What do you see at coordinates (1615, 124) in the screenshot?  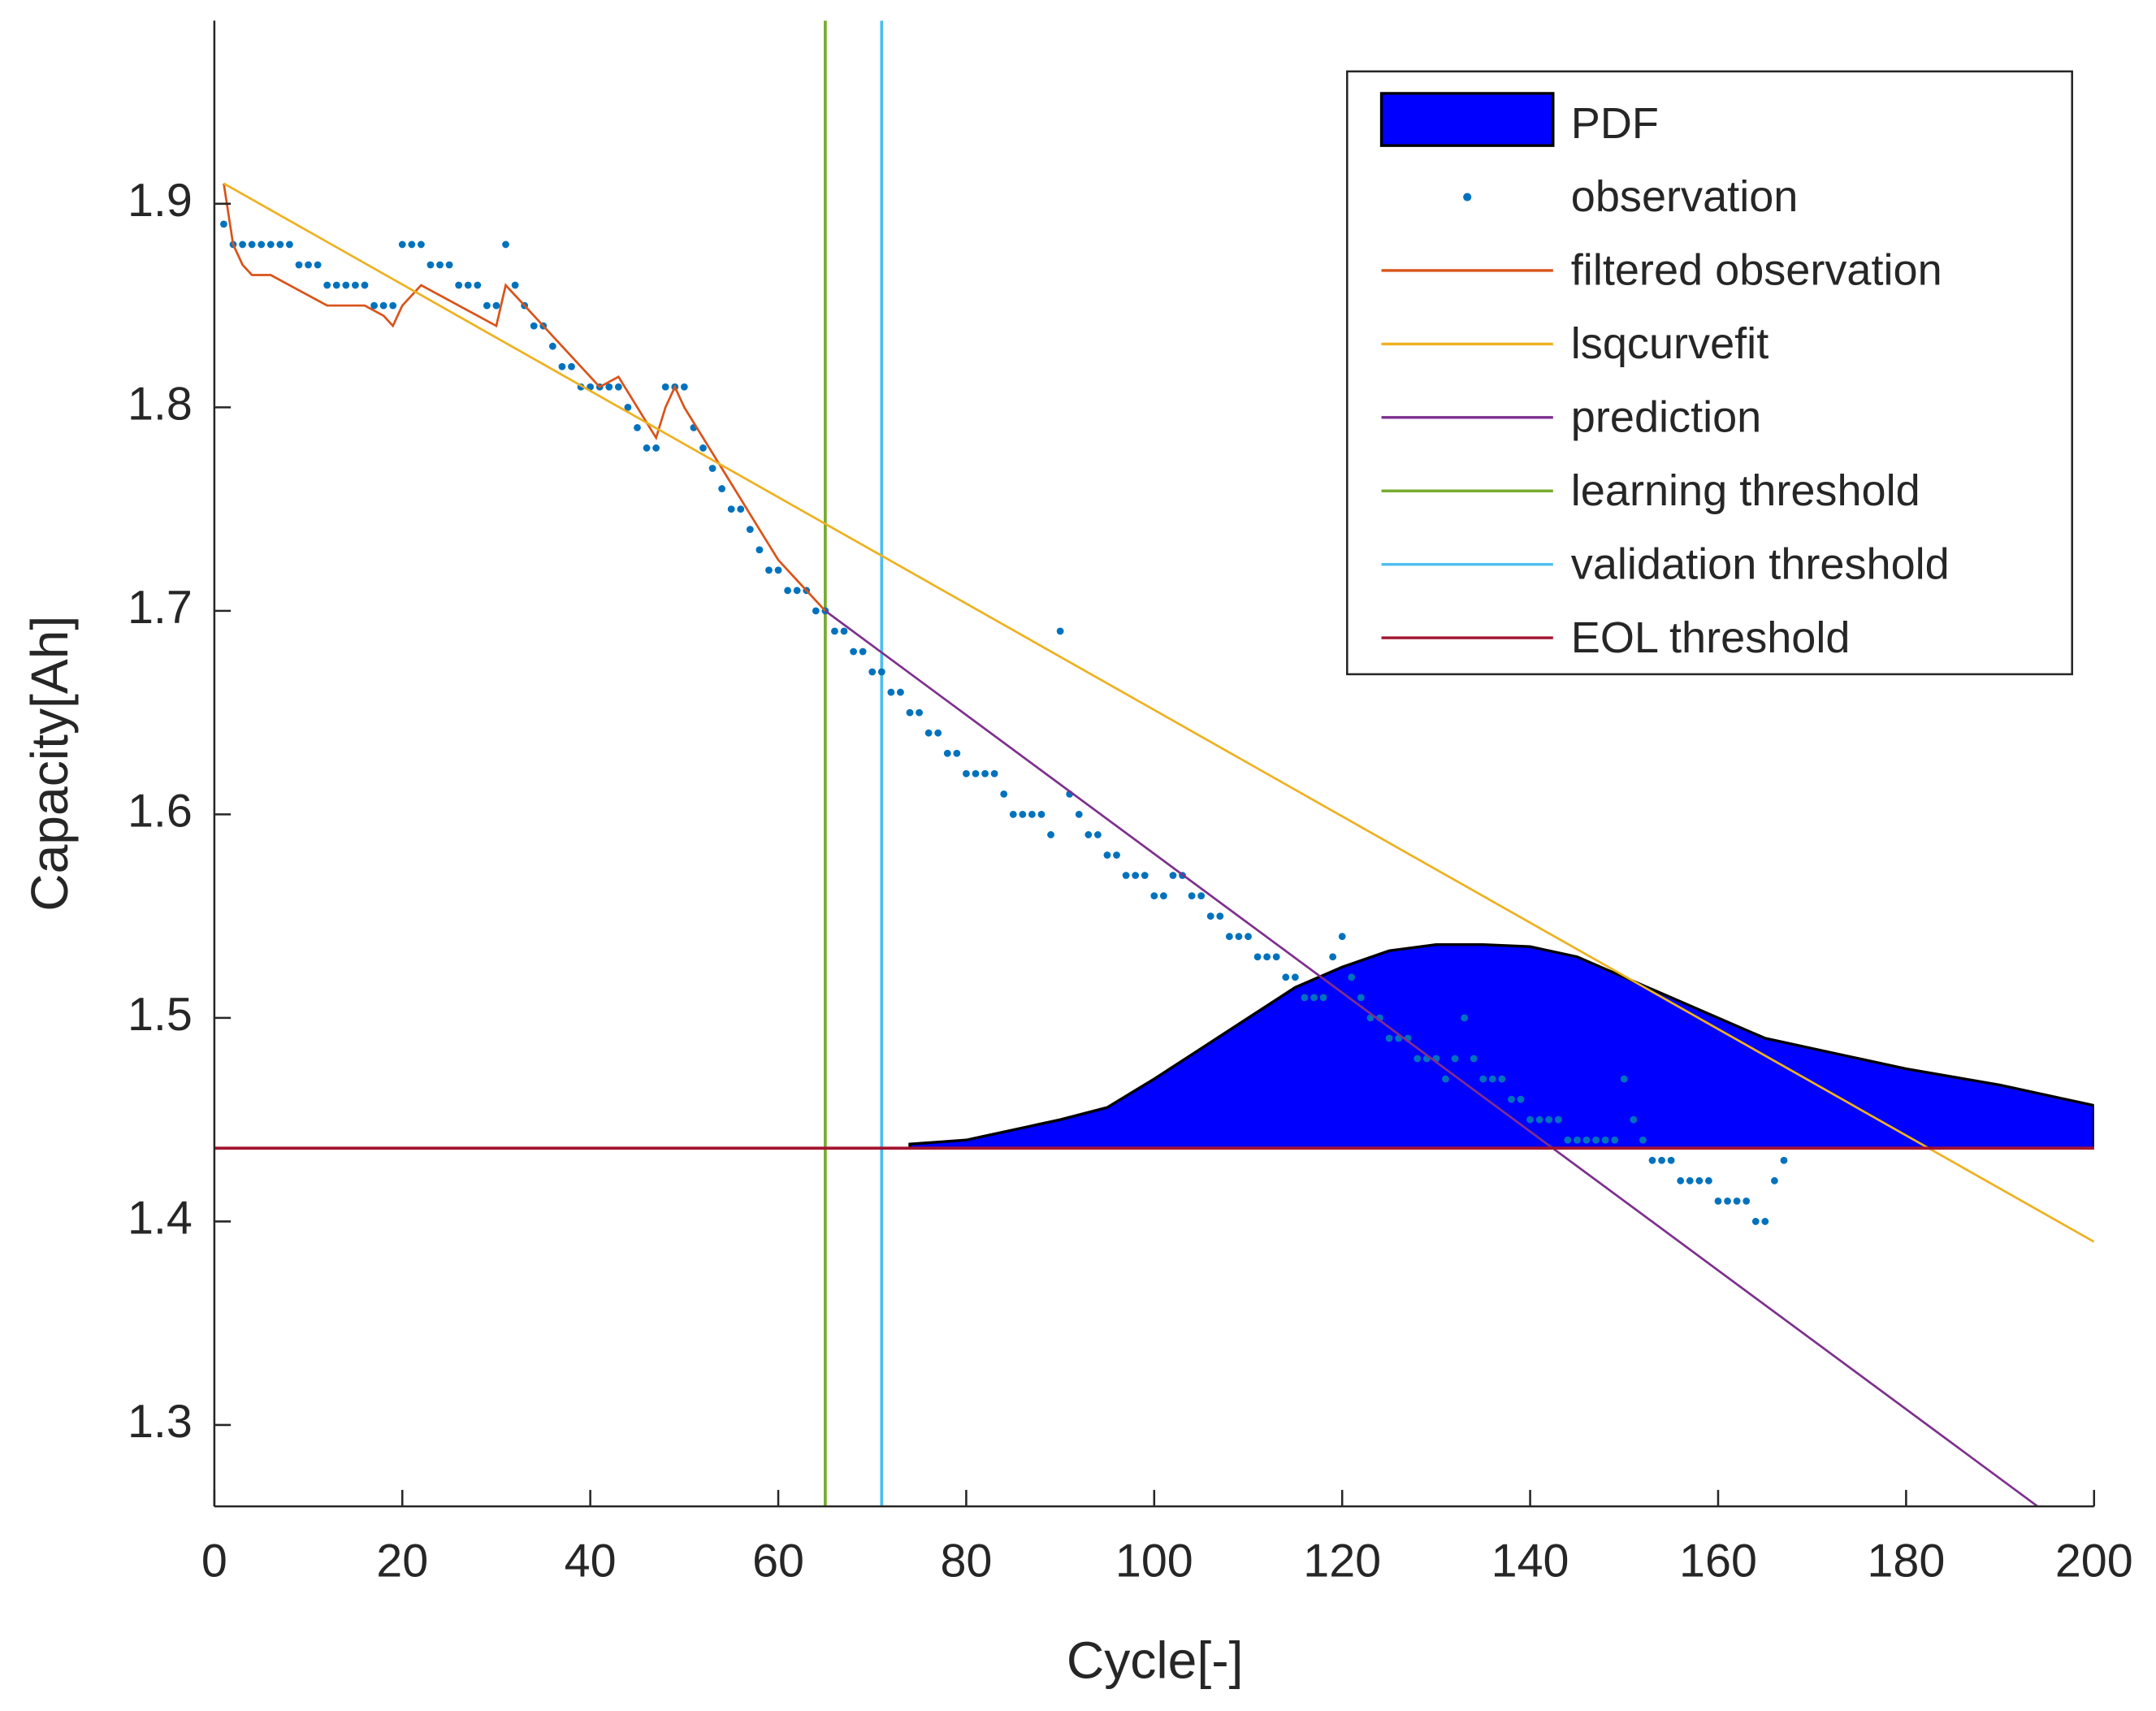 I see `legend-label: PDF` at bounding box center [1615, 124].